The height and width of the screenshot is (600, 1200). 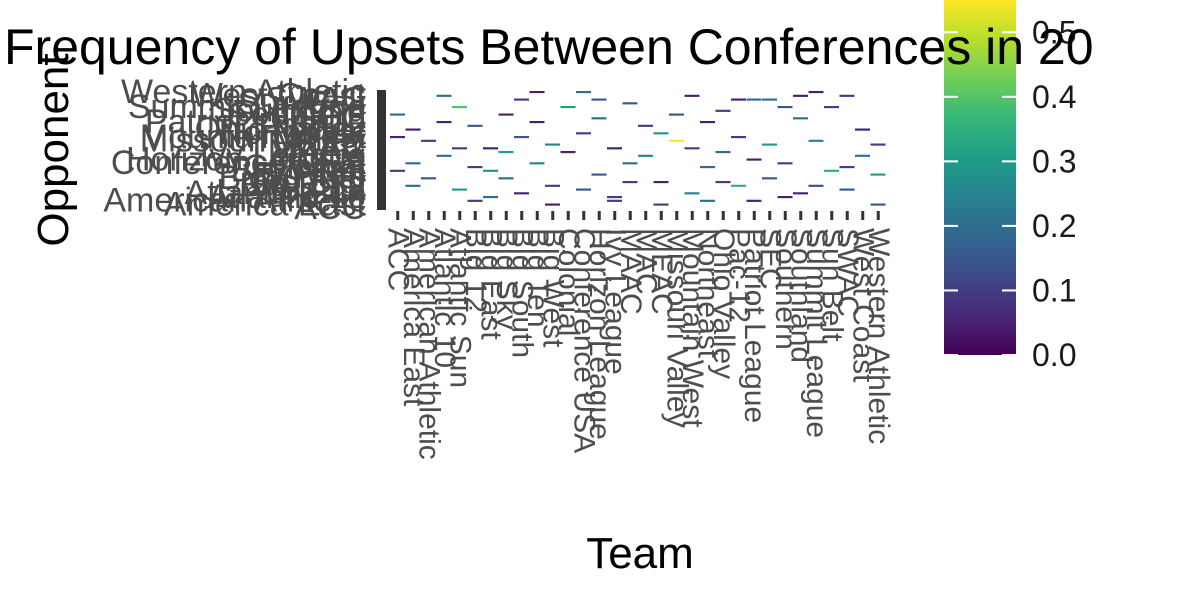 I want to click on x-tick-label: Southern, so click(x=785, y=289).